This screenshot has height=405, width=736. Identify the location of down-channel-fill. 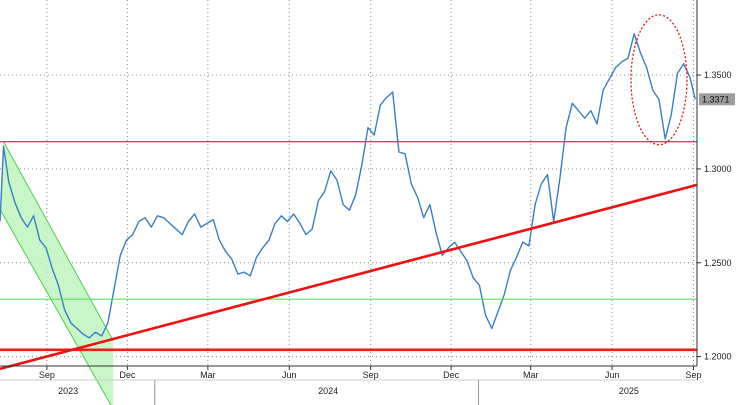
(57, 273).